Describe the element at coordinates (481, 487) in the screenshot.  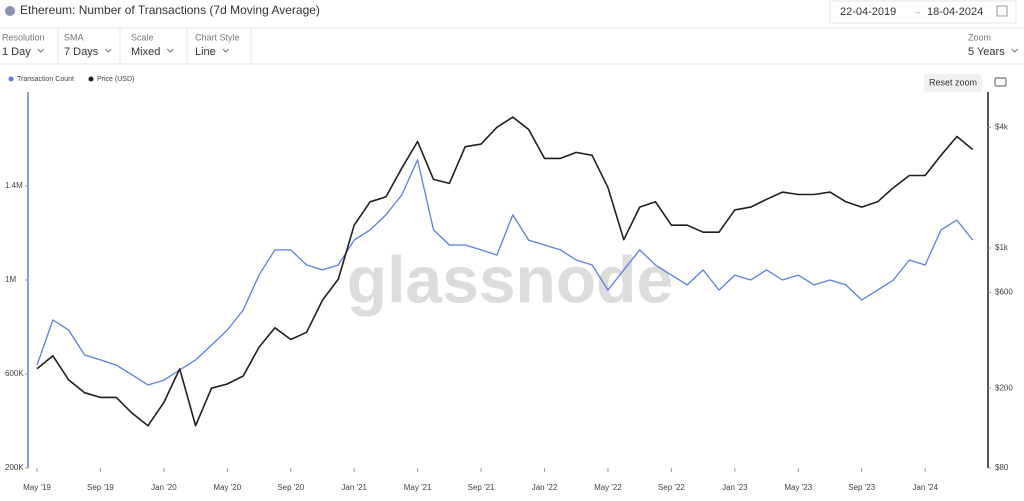
I see `x-tick-label: Sep '21` at that location.